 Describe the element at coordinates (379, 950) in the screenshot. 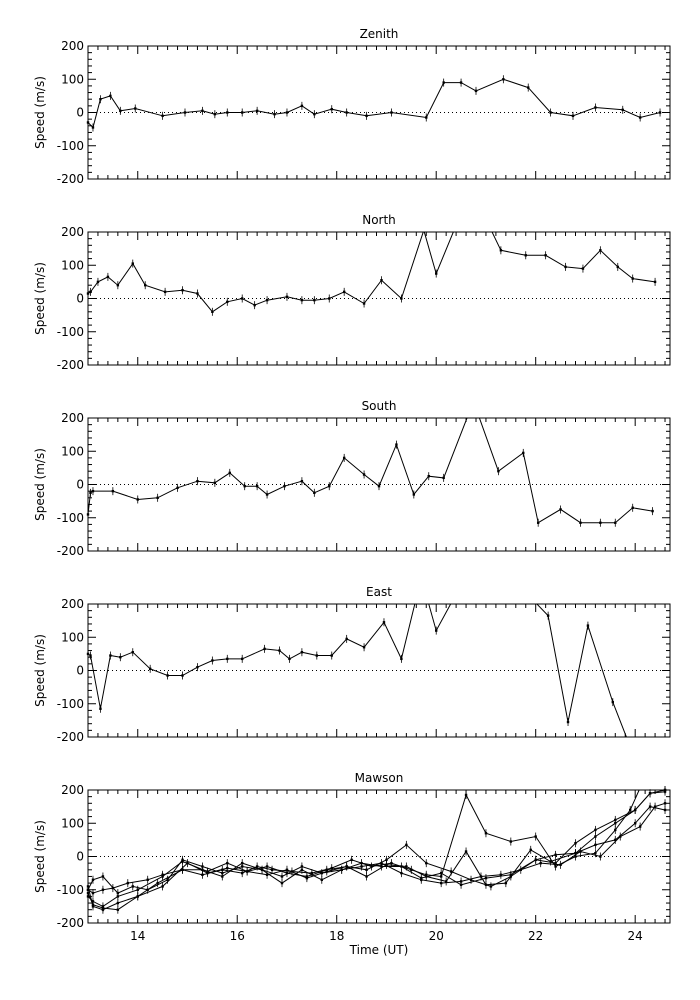

I see `x-axis-label: Time (UT)` at that location.